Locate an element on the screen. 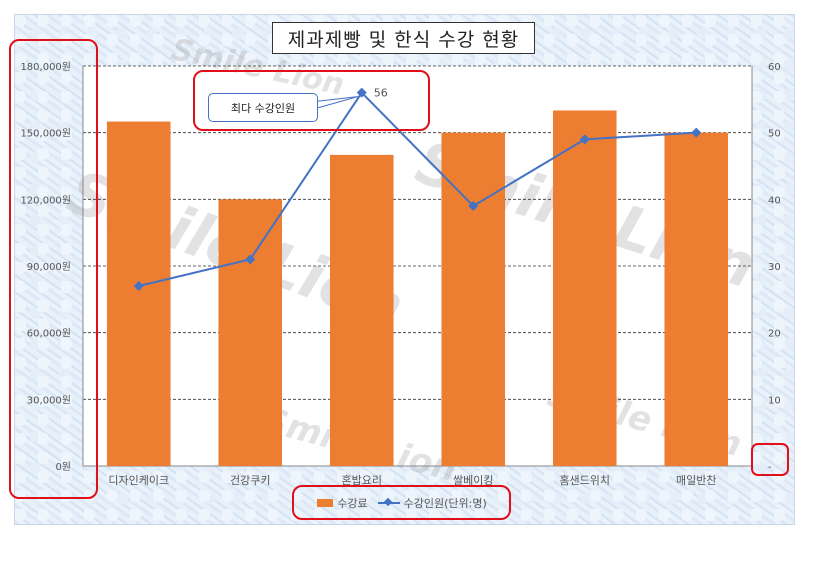  legend-swatch-line is located at coordinates (388, 503).